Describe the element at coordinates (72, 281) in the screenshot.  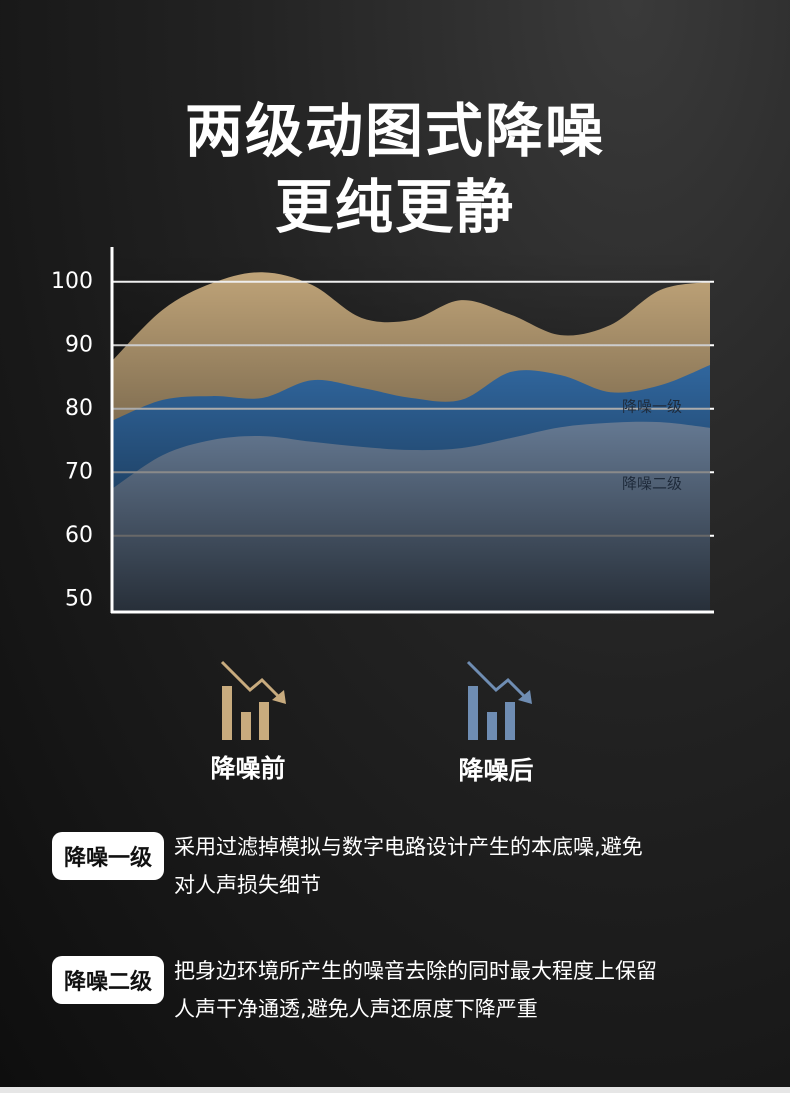
I see `y-tick-label: 100` at that location.